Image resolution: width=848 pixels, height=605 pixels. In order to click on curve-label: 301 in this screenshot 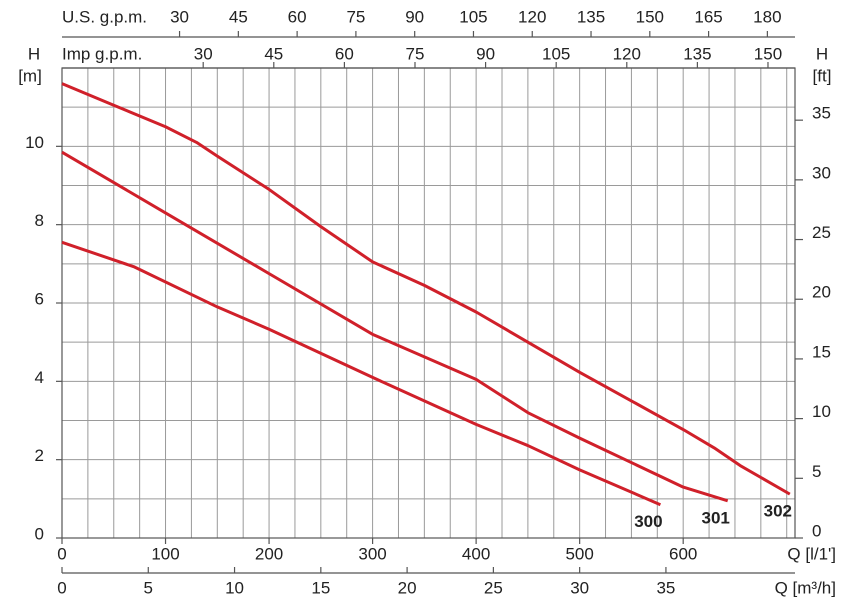, I will do `click(716, 517)`.